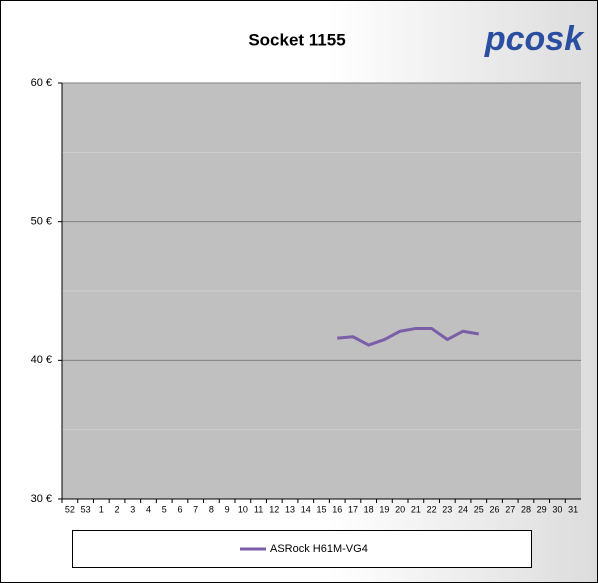 This screenshot has height=583, width=598. Describe the element at coordinates (384, 509) in the screenshot. I see `x-tick-label: 19` at that location.